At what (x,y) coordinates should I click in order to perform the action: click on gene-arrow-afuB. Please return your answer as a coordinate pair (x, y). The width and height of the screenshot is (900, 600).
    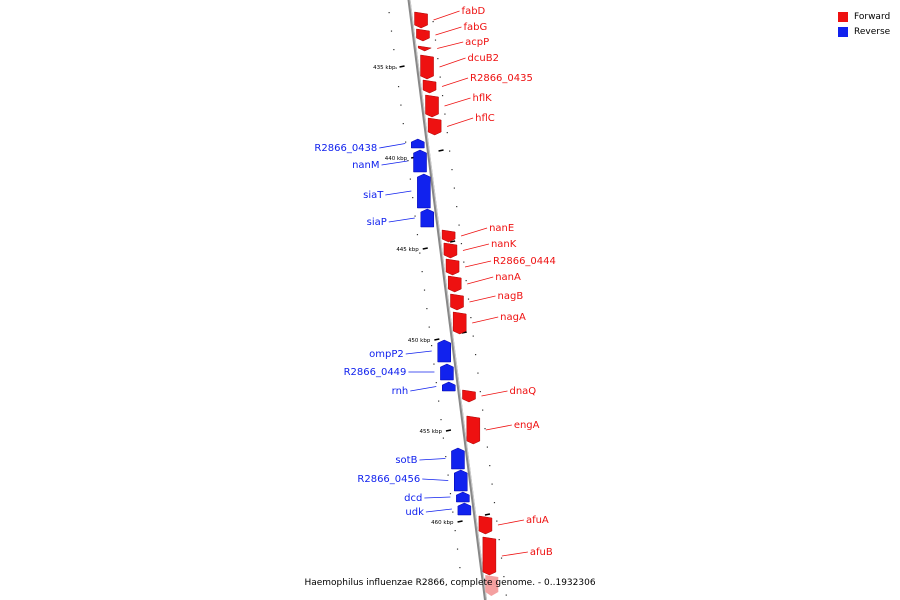
    Looking at the image, I should click on (489, 556).